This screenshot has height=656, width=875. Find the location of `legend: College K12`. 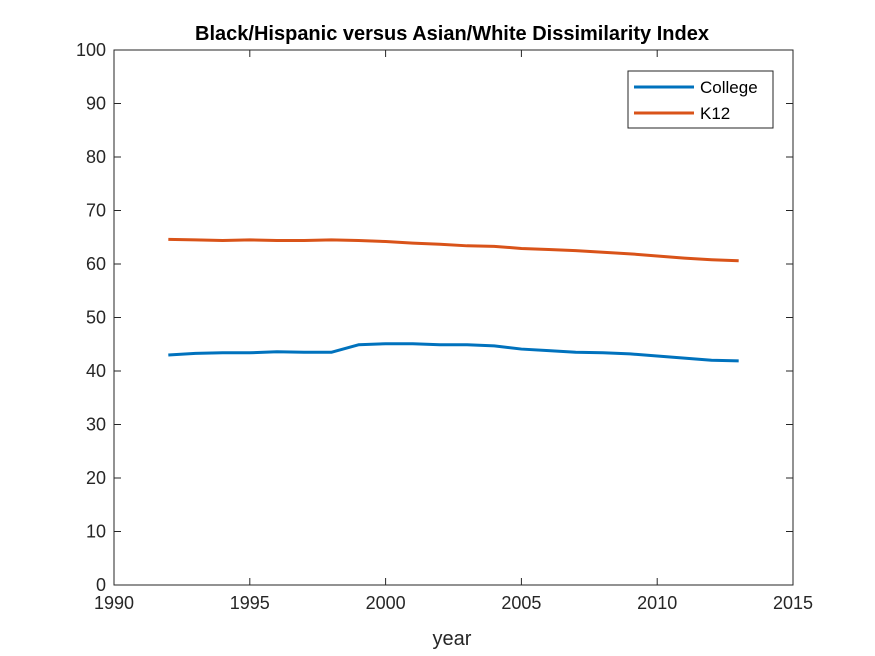

legend: College K12 is located at coordinates (700, 99).